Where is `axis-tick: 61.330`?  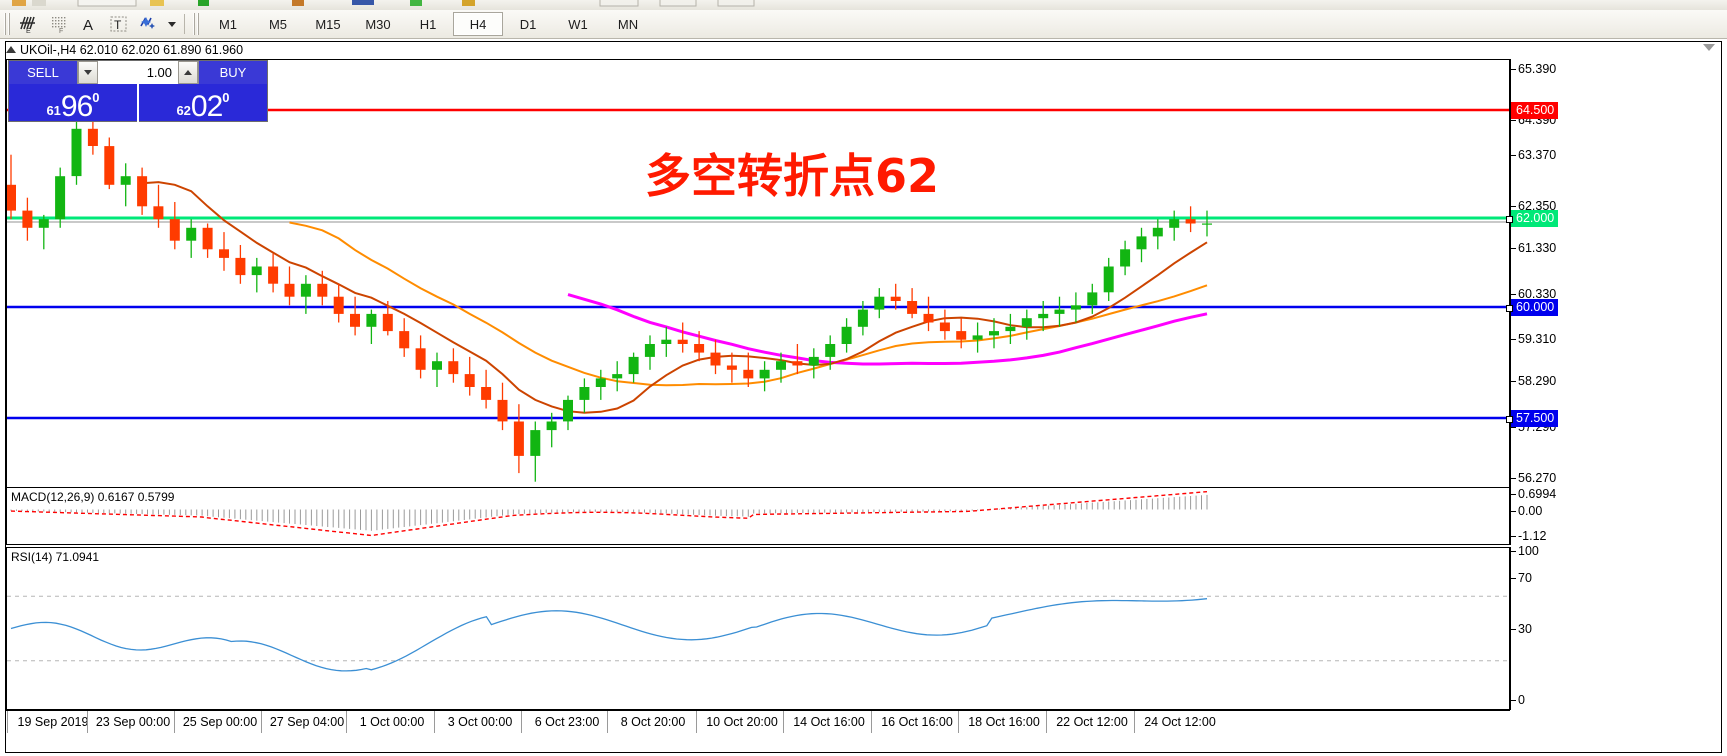
axis-tick: 61.330 is located at coordinates (1533, 248).